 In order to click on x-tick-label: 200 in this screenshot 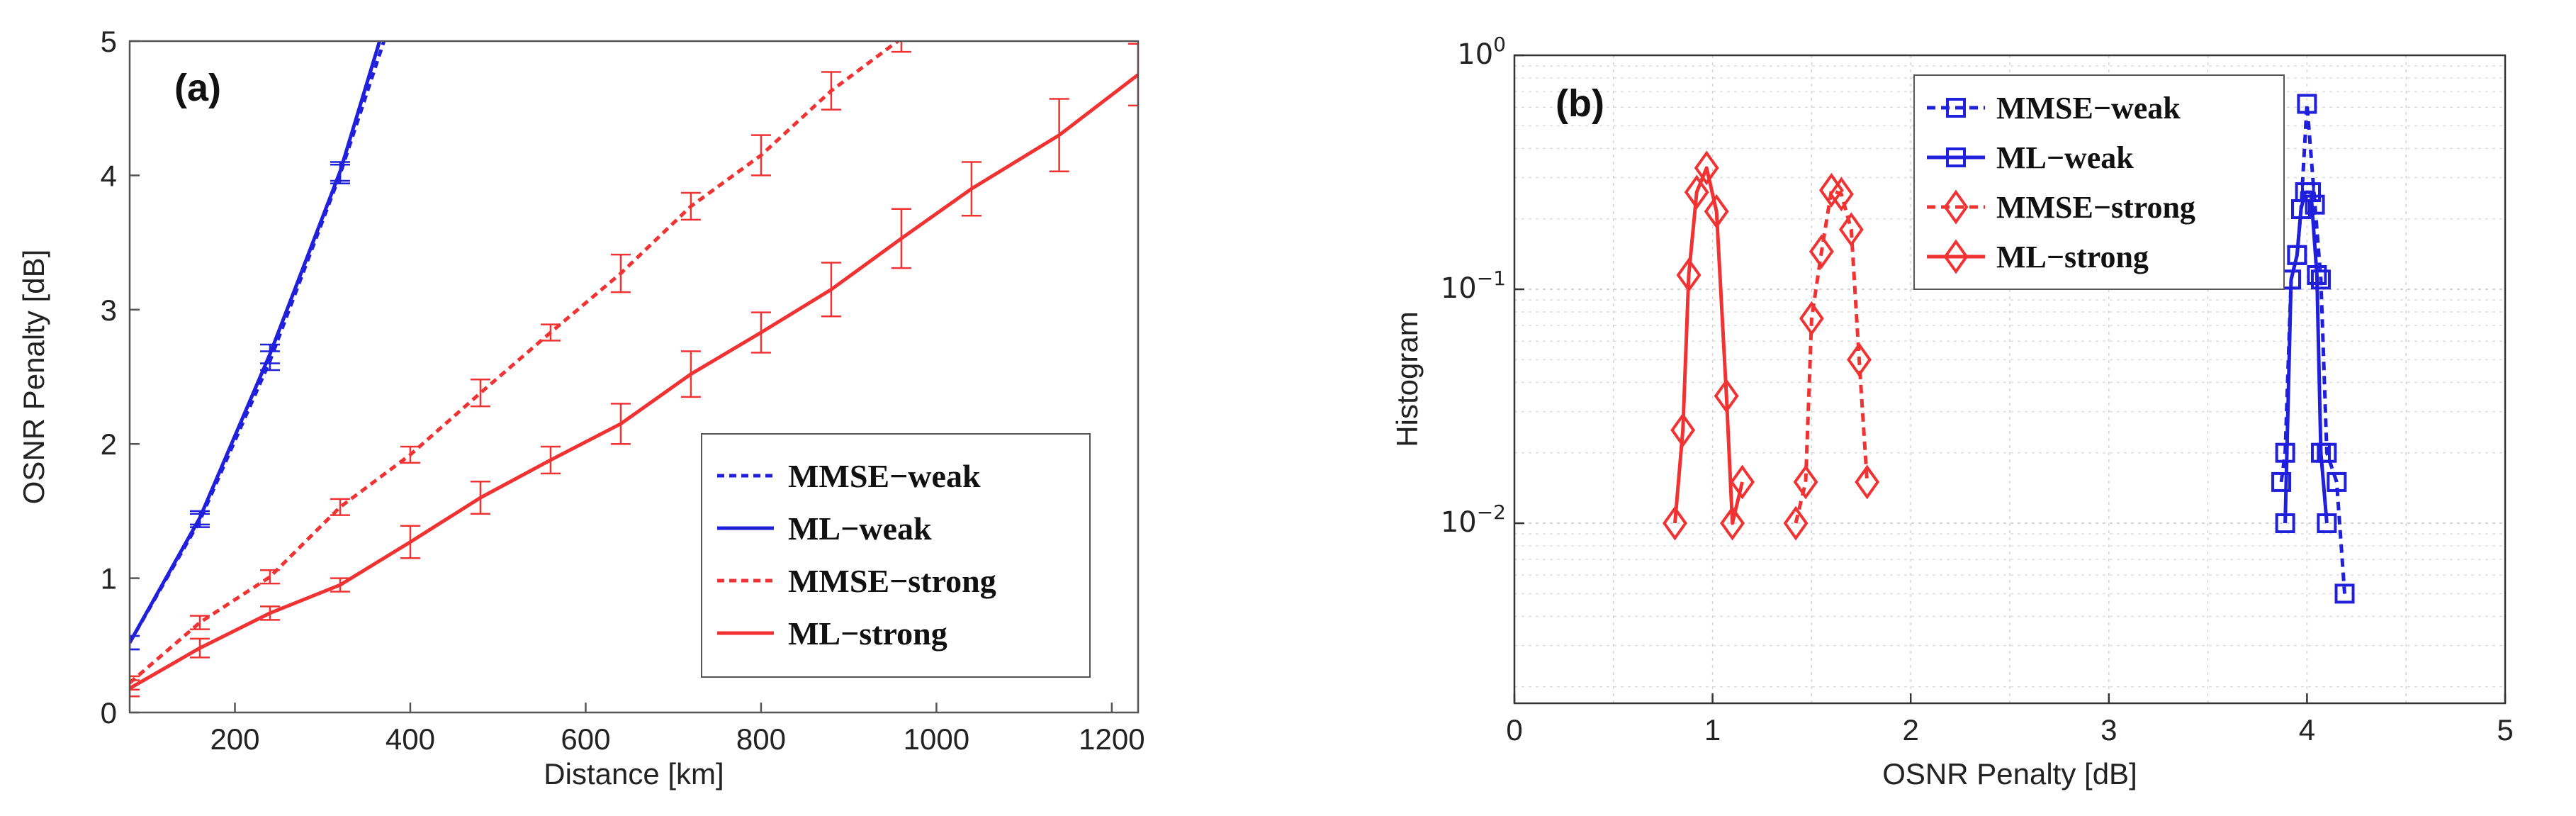, I will do `click(234, 739)`.